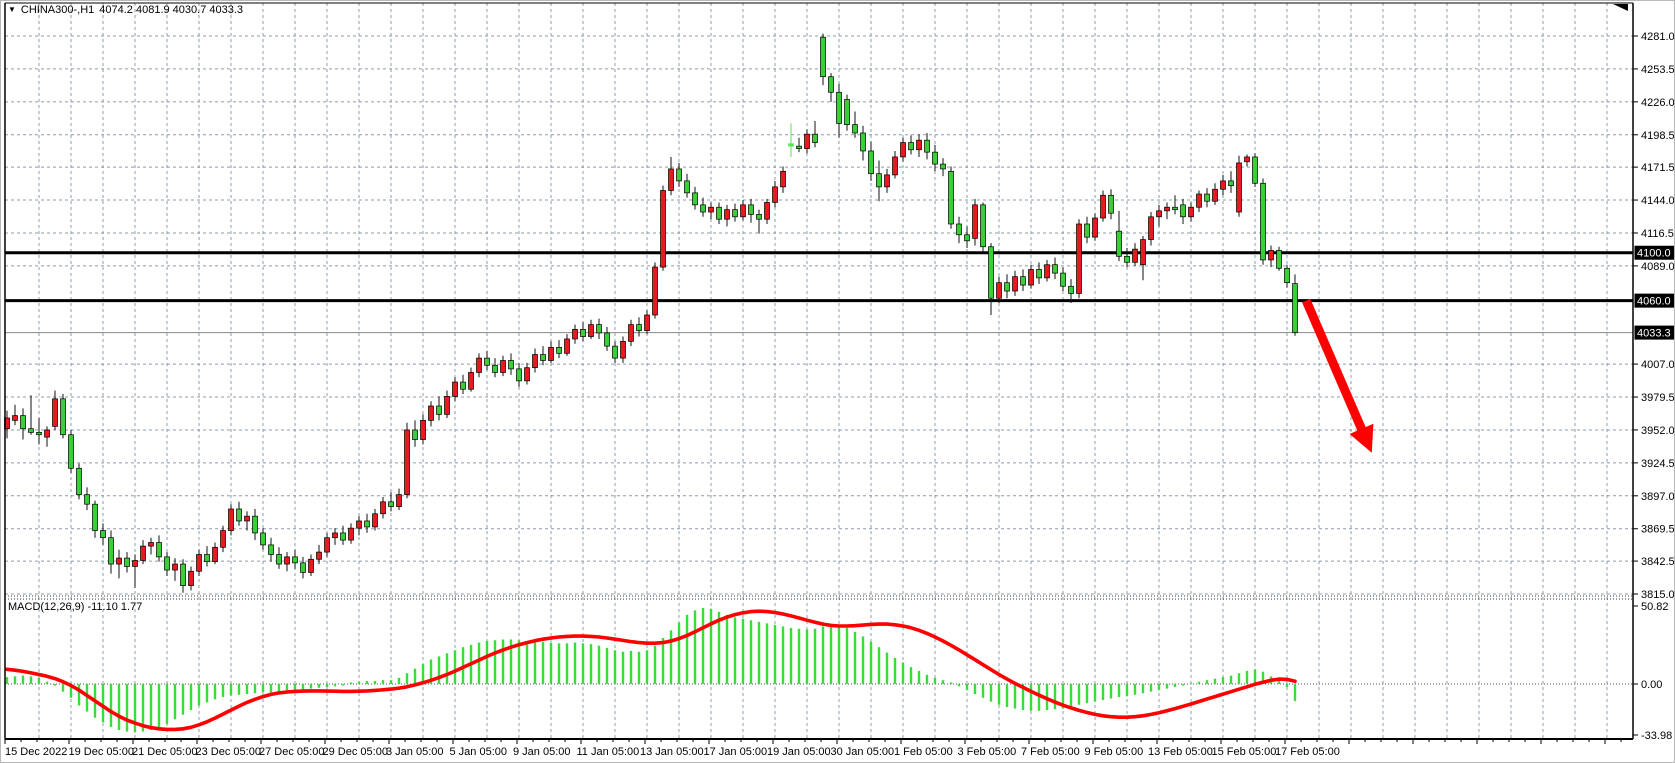 This screenshot has height=763, width=1675. I want to click on svg-text: 21 Dec 05:00, so click(164, 752).